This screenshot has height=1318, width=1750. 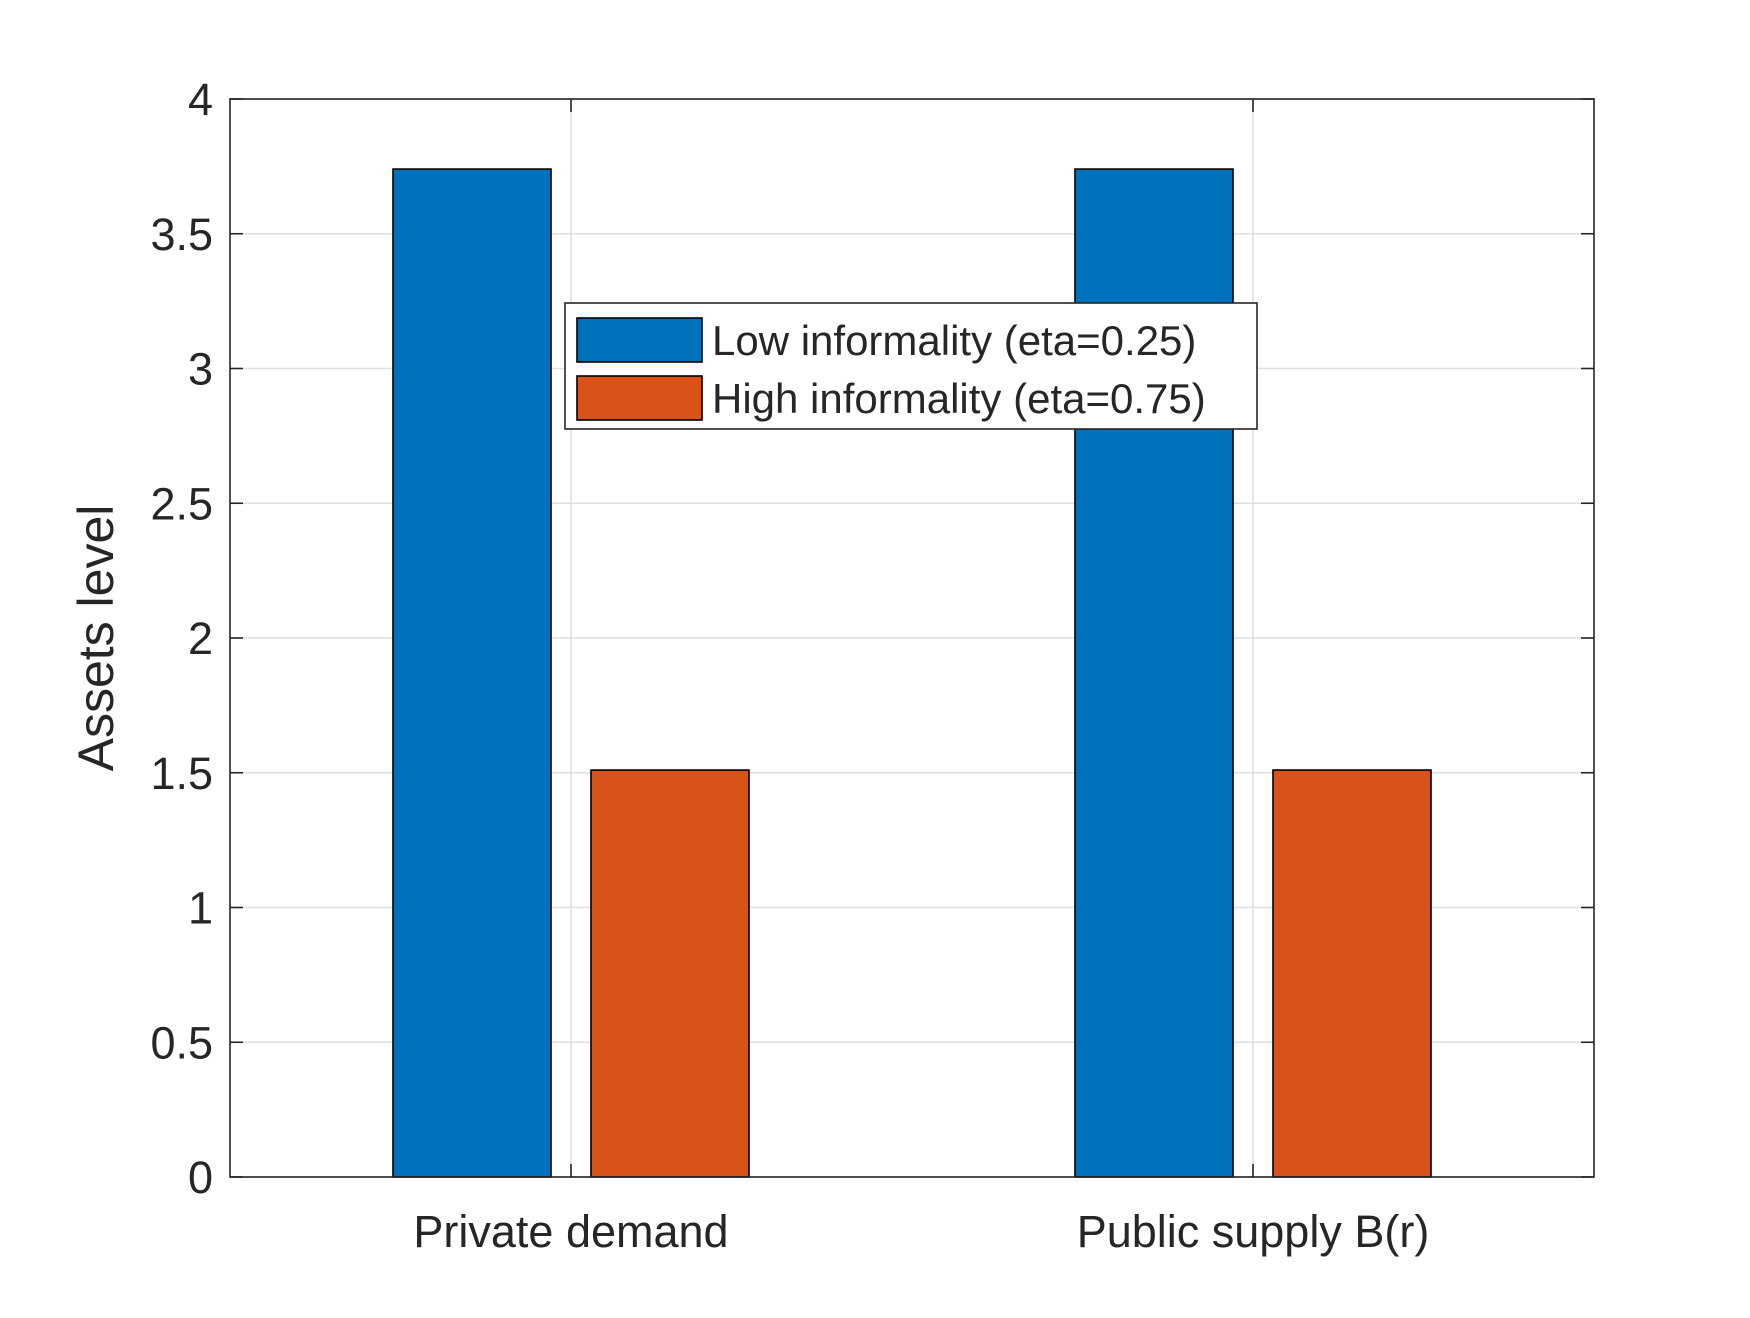 I want to click on y-axis-label: Assets level, so click(x=96, y=638).